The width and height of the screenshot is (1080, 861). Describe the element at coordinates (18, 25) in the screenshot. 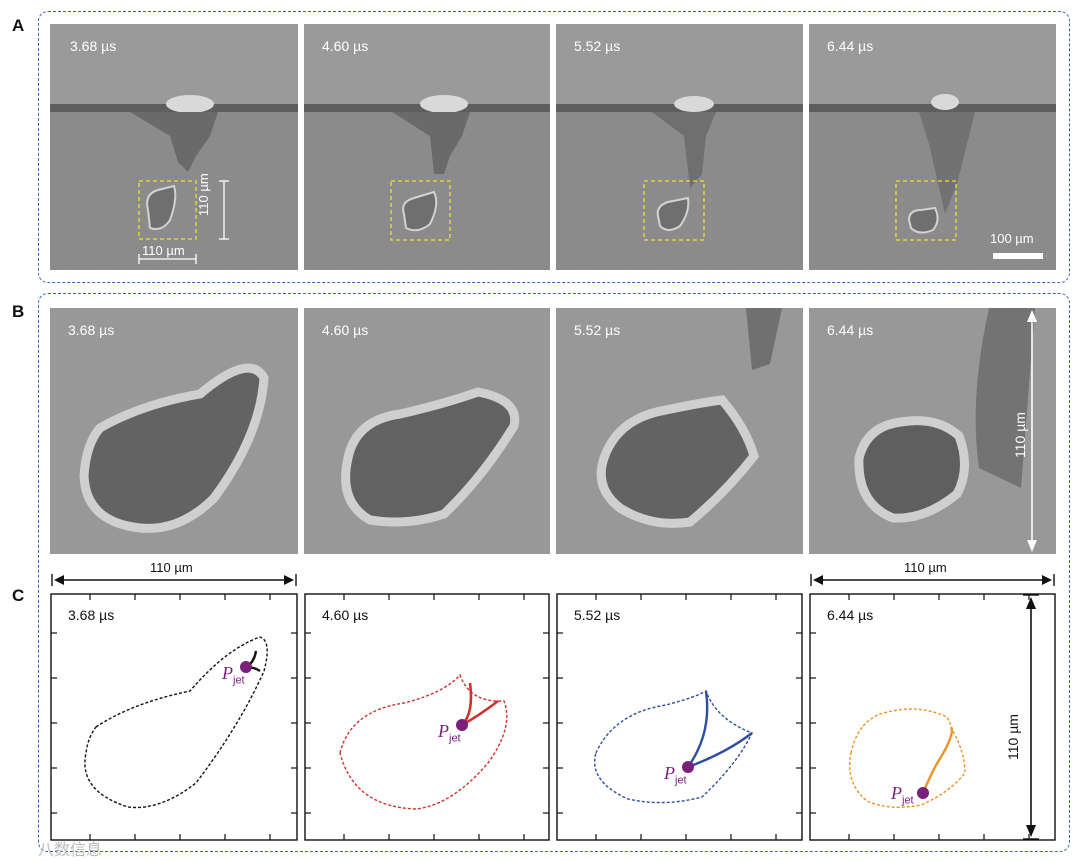

I see `panel-a-label: A` at that location.